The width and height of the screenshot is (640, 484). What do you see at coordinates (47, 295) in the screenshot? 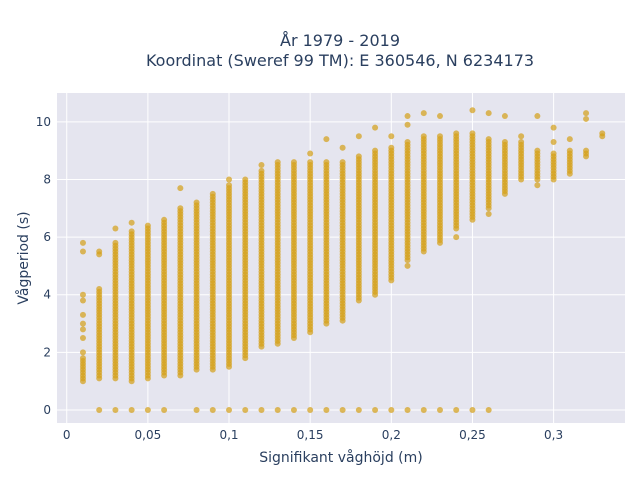
I see `y-tick-label: 4` at bounding box center [47, 295].